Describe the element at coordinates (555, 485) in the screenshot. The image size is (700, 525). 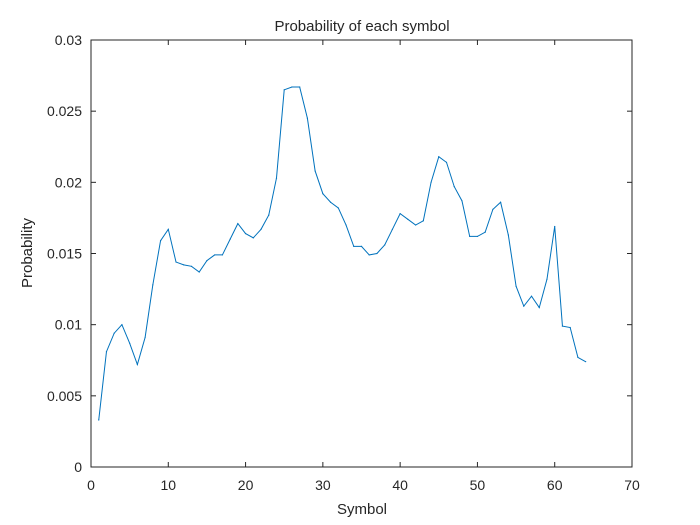
I see `x-tick-label: 60` at that location.